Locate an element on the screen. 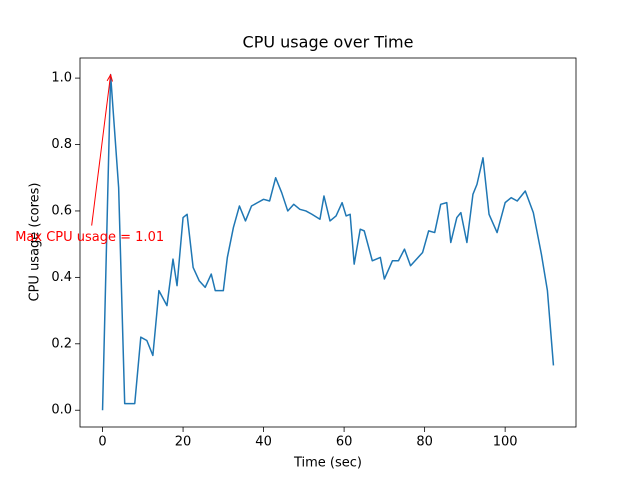 The image size is (640, 480). y-tick-label: 1.0 is located at coordinates (61, 78).